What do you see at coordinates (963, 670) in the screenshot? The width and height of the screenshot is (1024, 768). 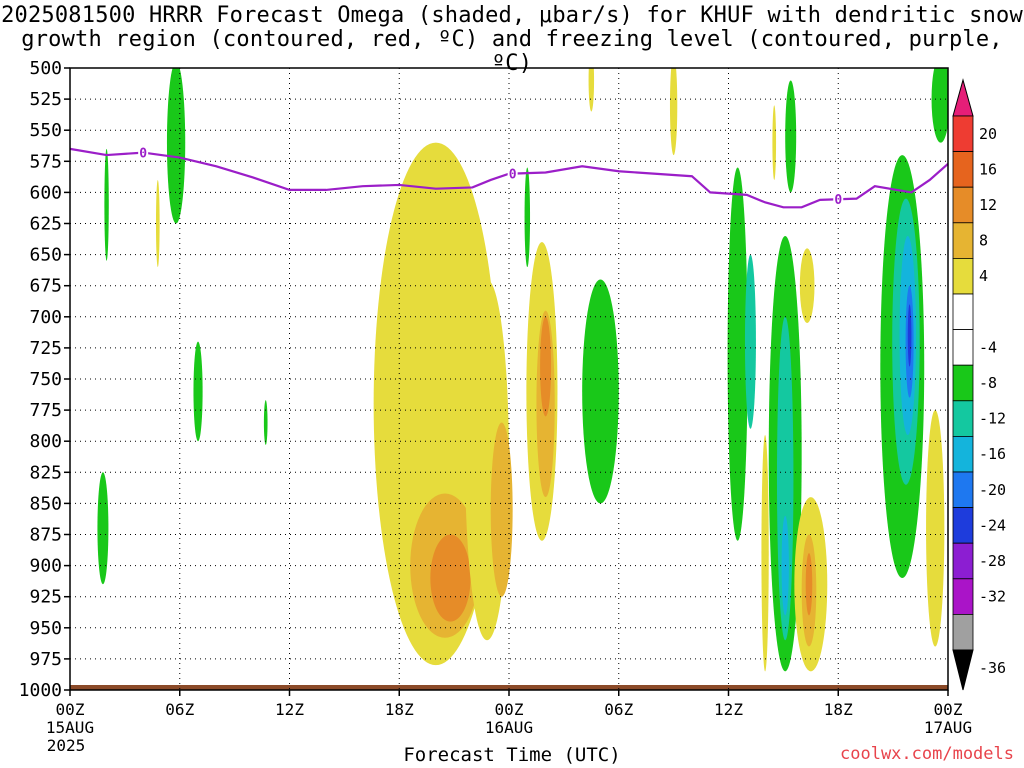 I see `colorbar-bottom-triangle` at bounding box center [963, 670].